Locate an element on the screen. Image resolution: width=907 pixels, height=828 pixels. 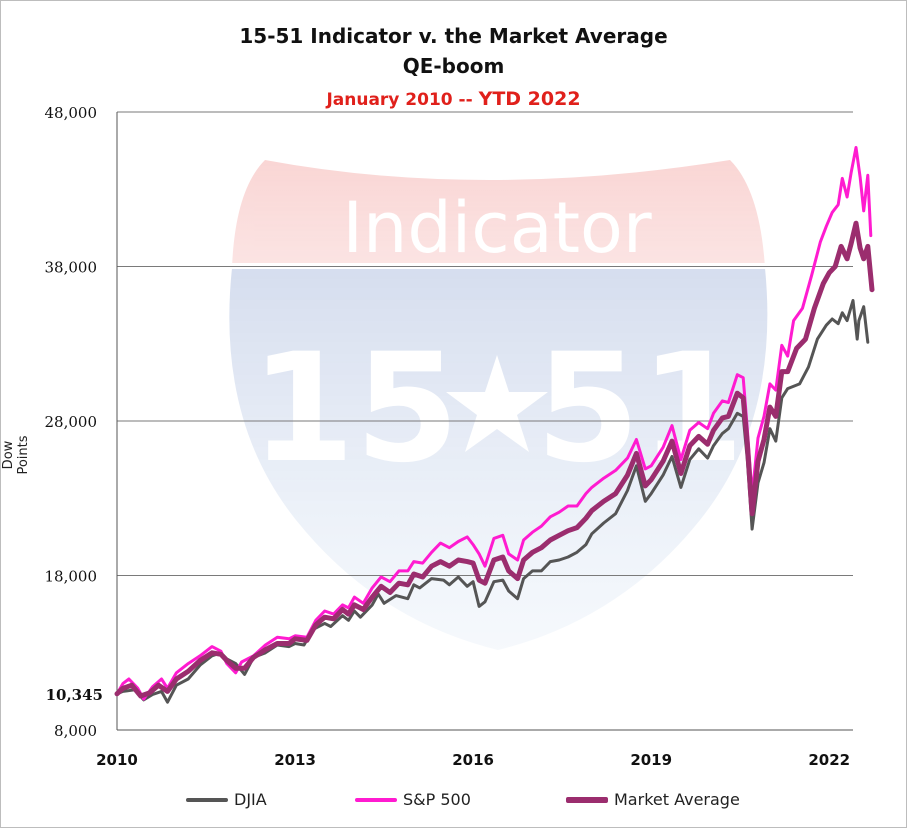
x-tick-label: 2010 is located at coordinates (117, 760).